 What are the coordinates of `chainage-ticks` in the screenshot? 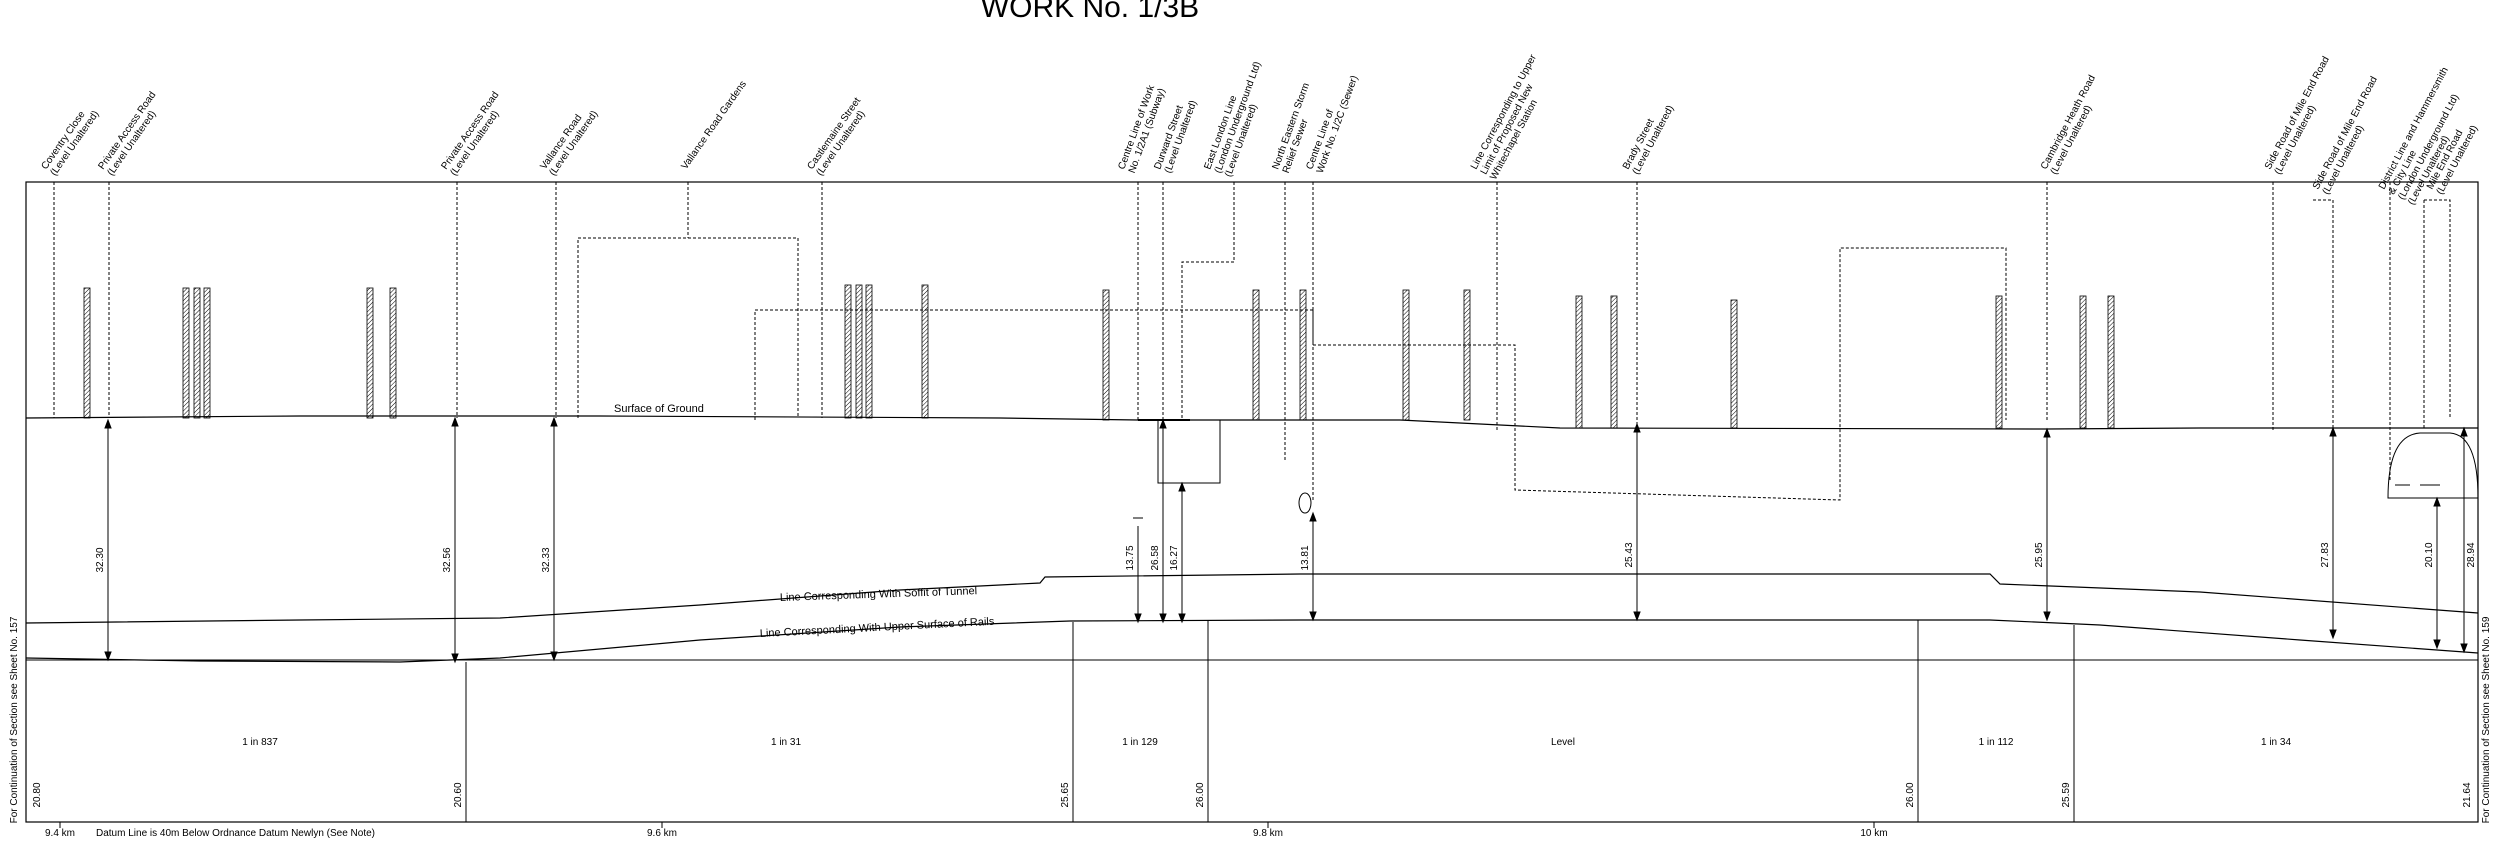 It's located at (967, 825).